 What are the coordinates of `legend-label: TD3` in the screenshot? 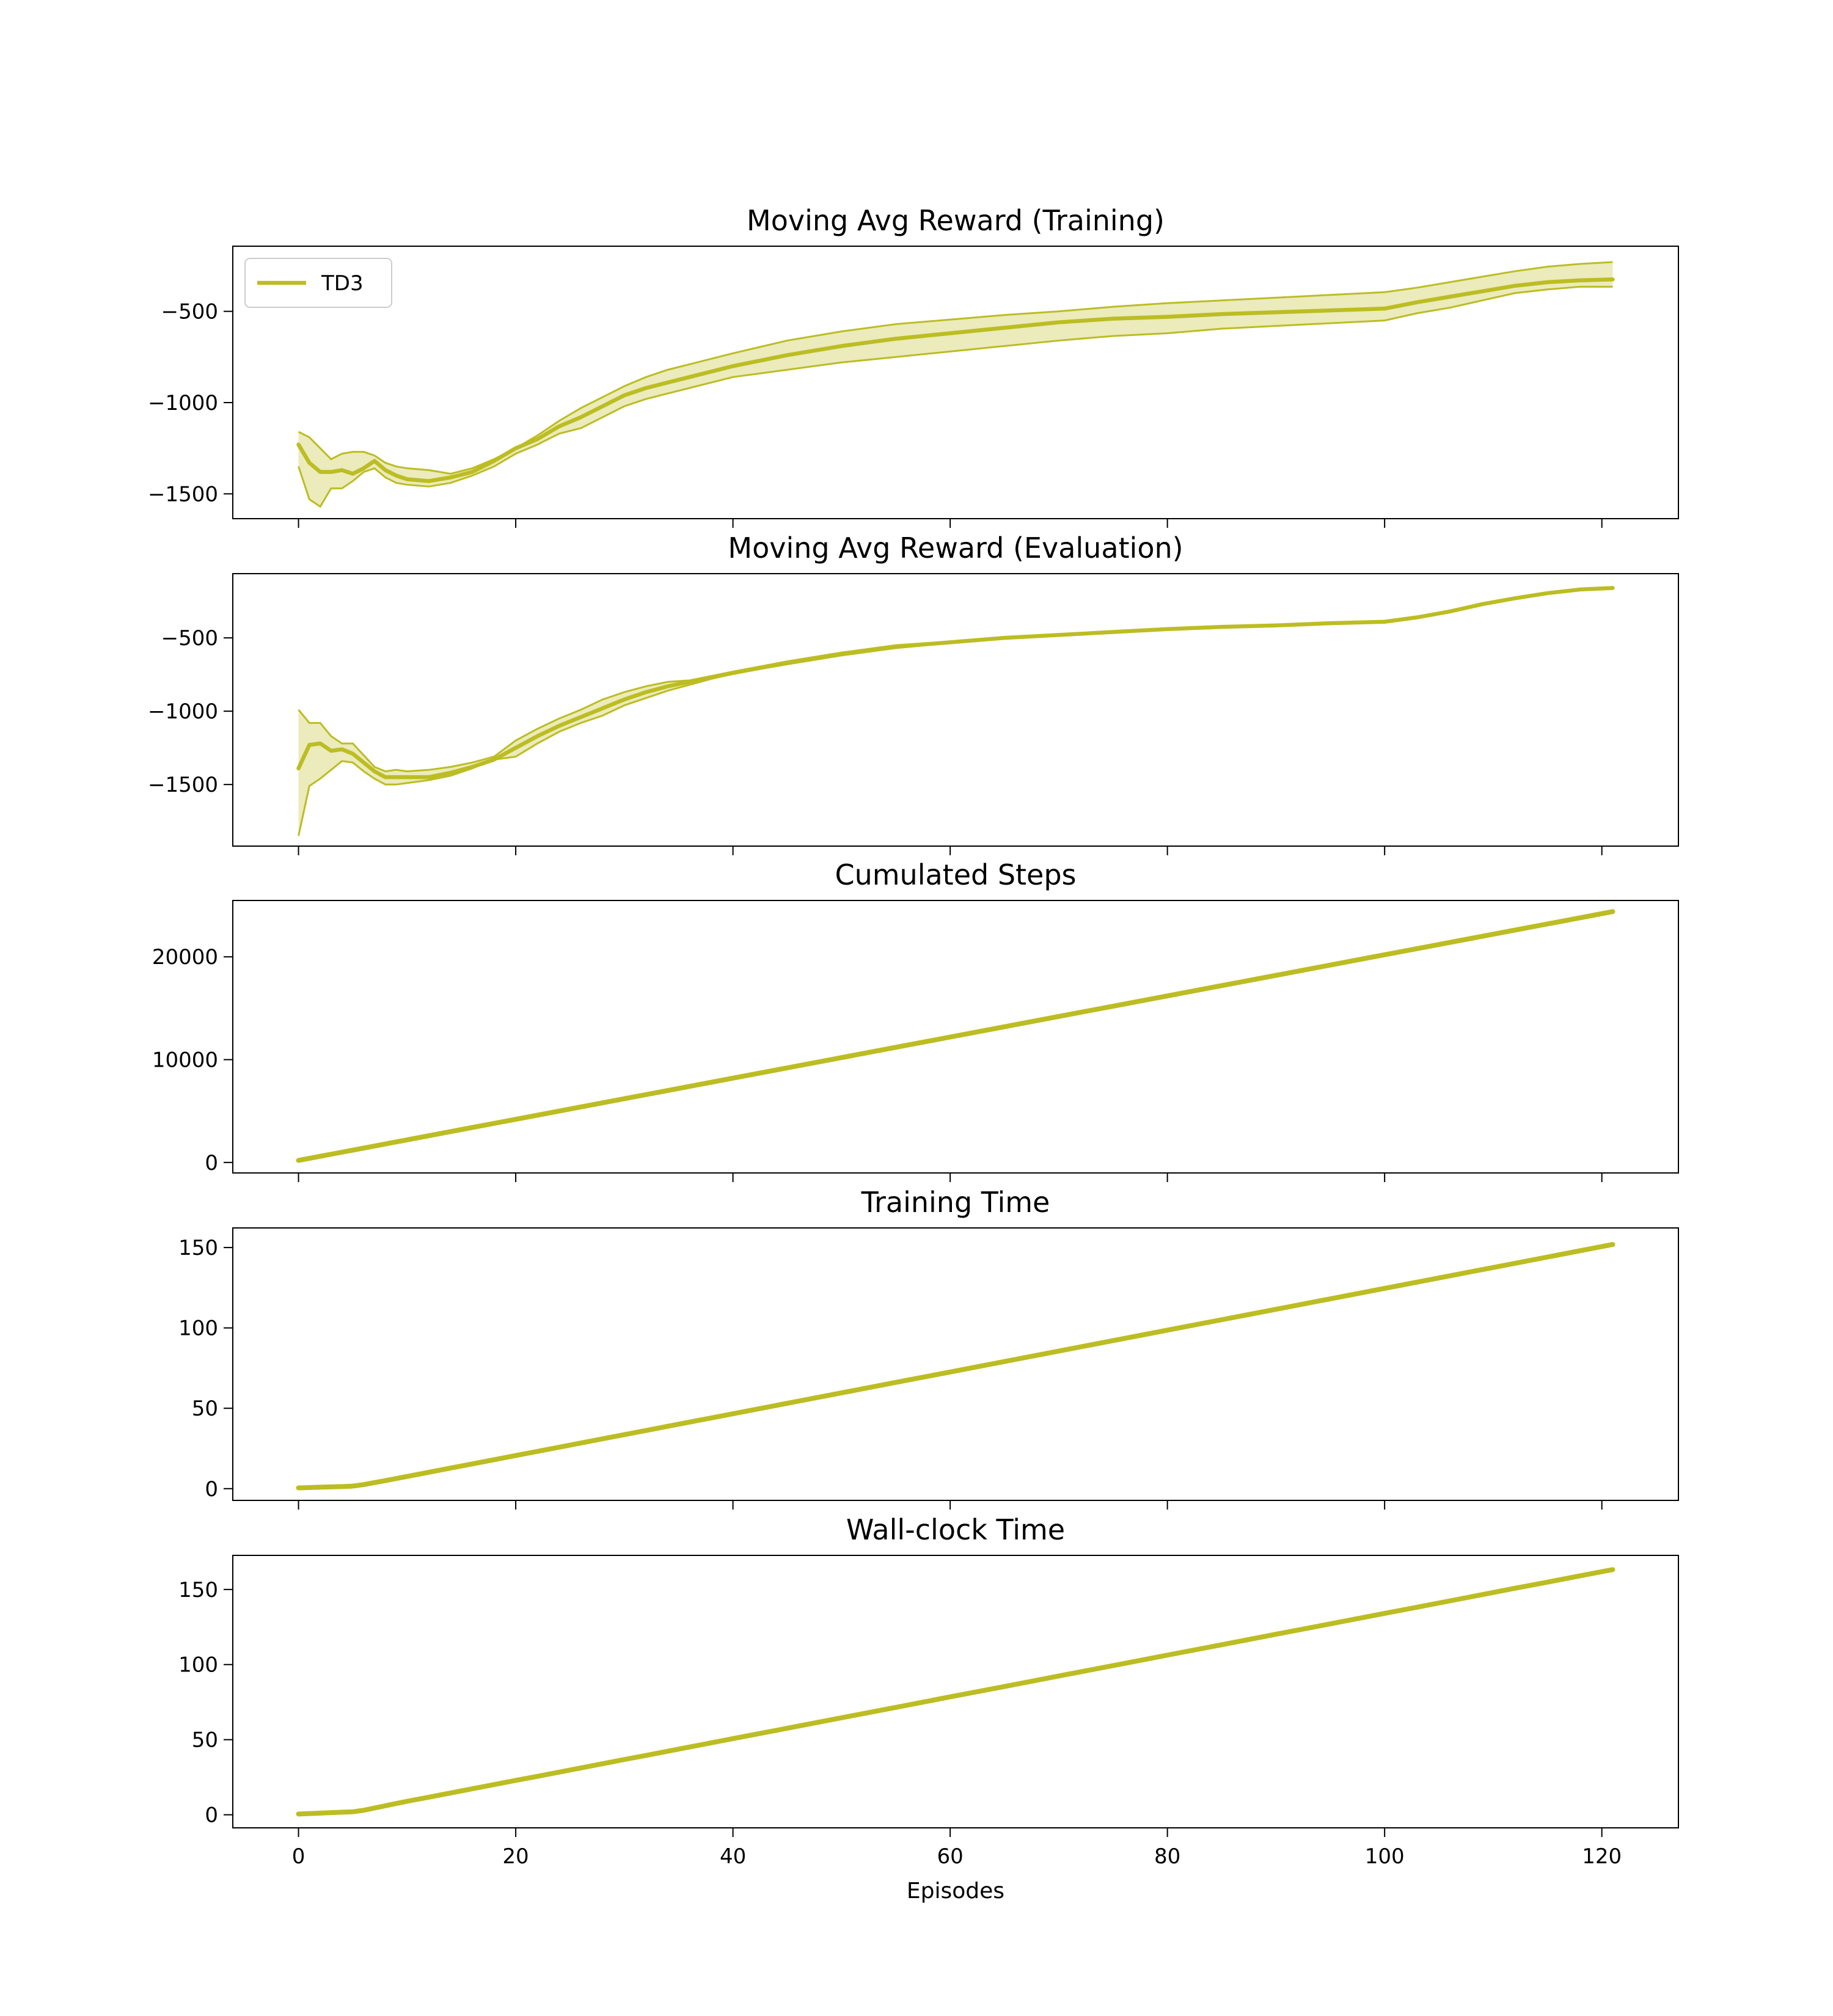 It's located at (342, 283).